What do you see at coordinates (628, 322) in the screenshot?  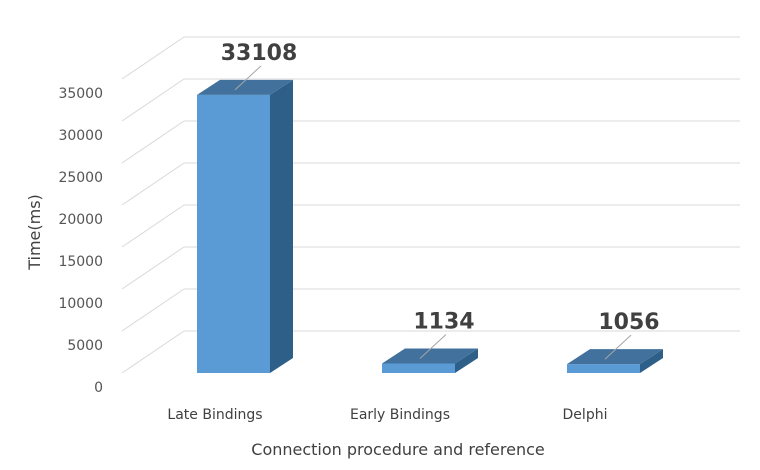 I see `data-label: 1056` at bounding box center [628, 322].